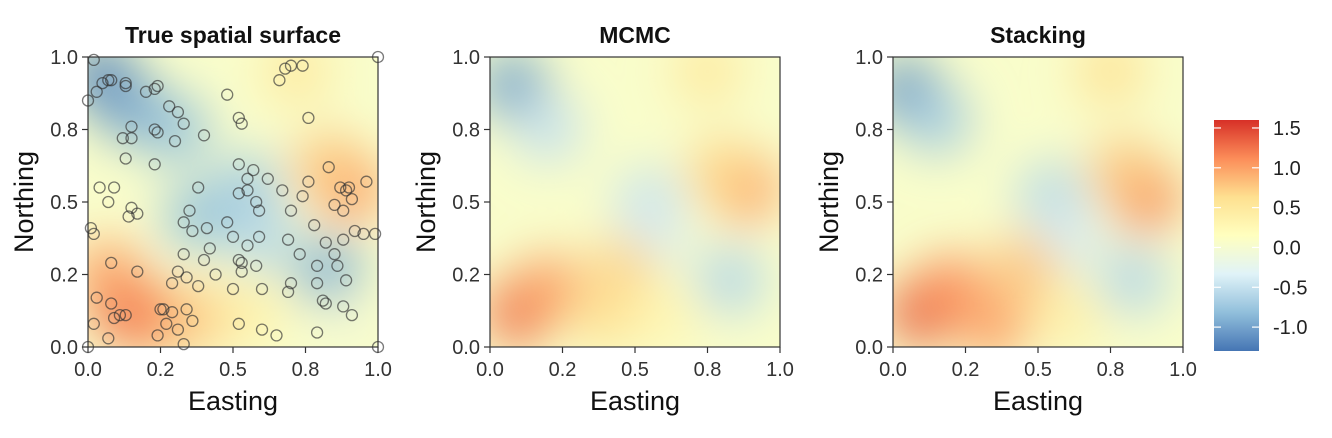  I want to click on panel-title: MCMC, so click(635, 35).